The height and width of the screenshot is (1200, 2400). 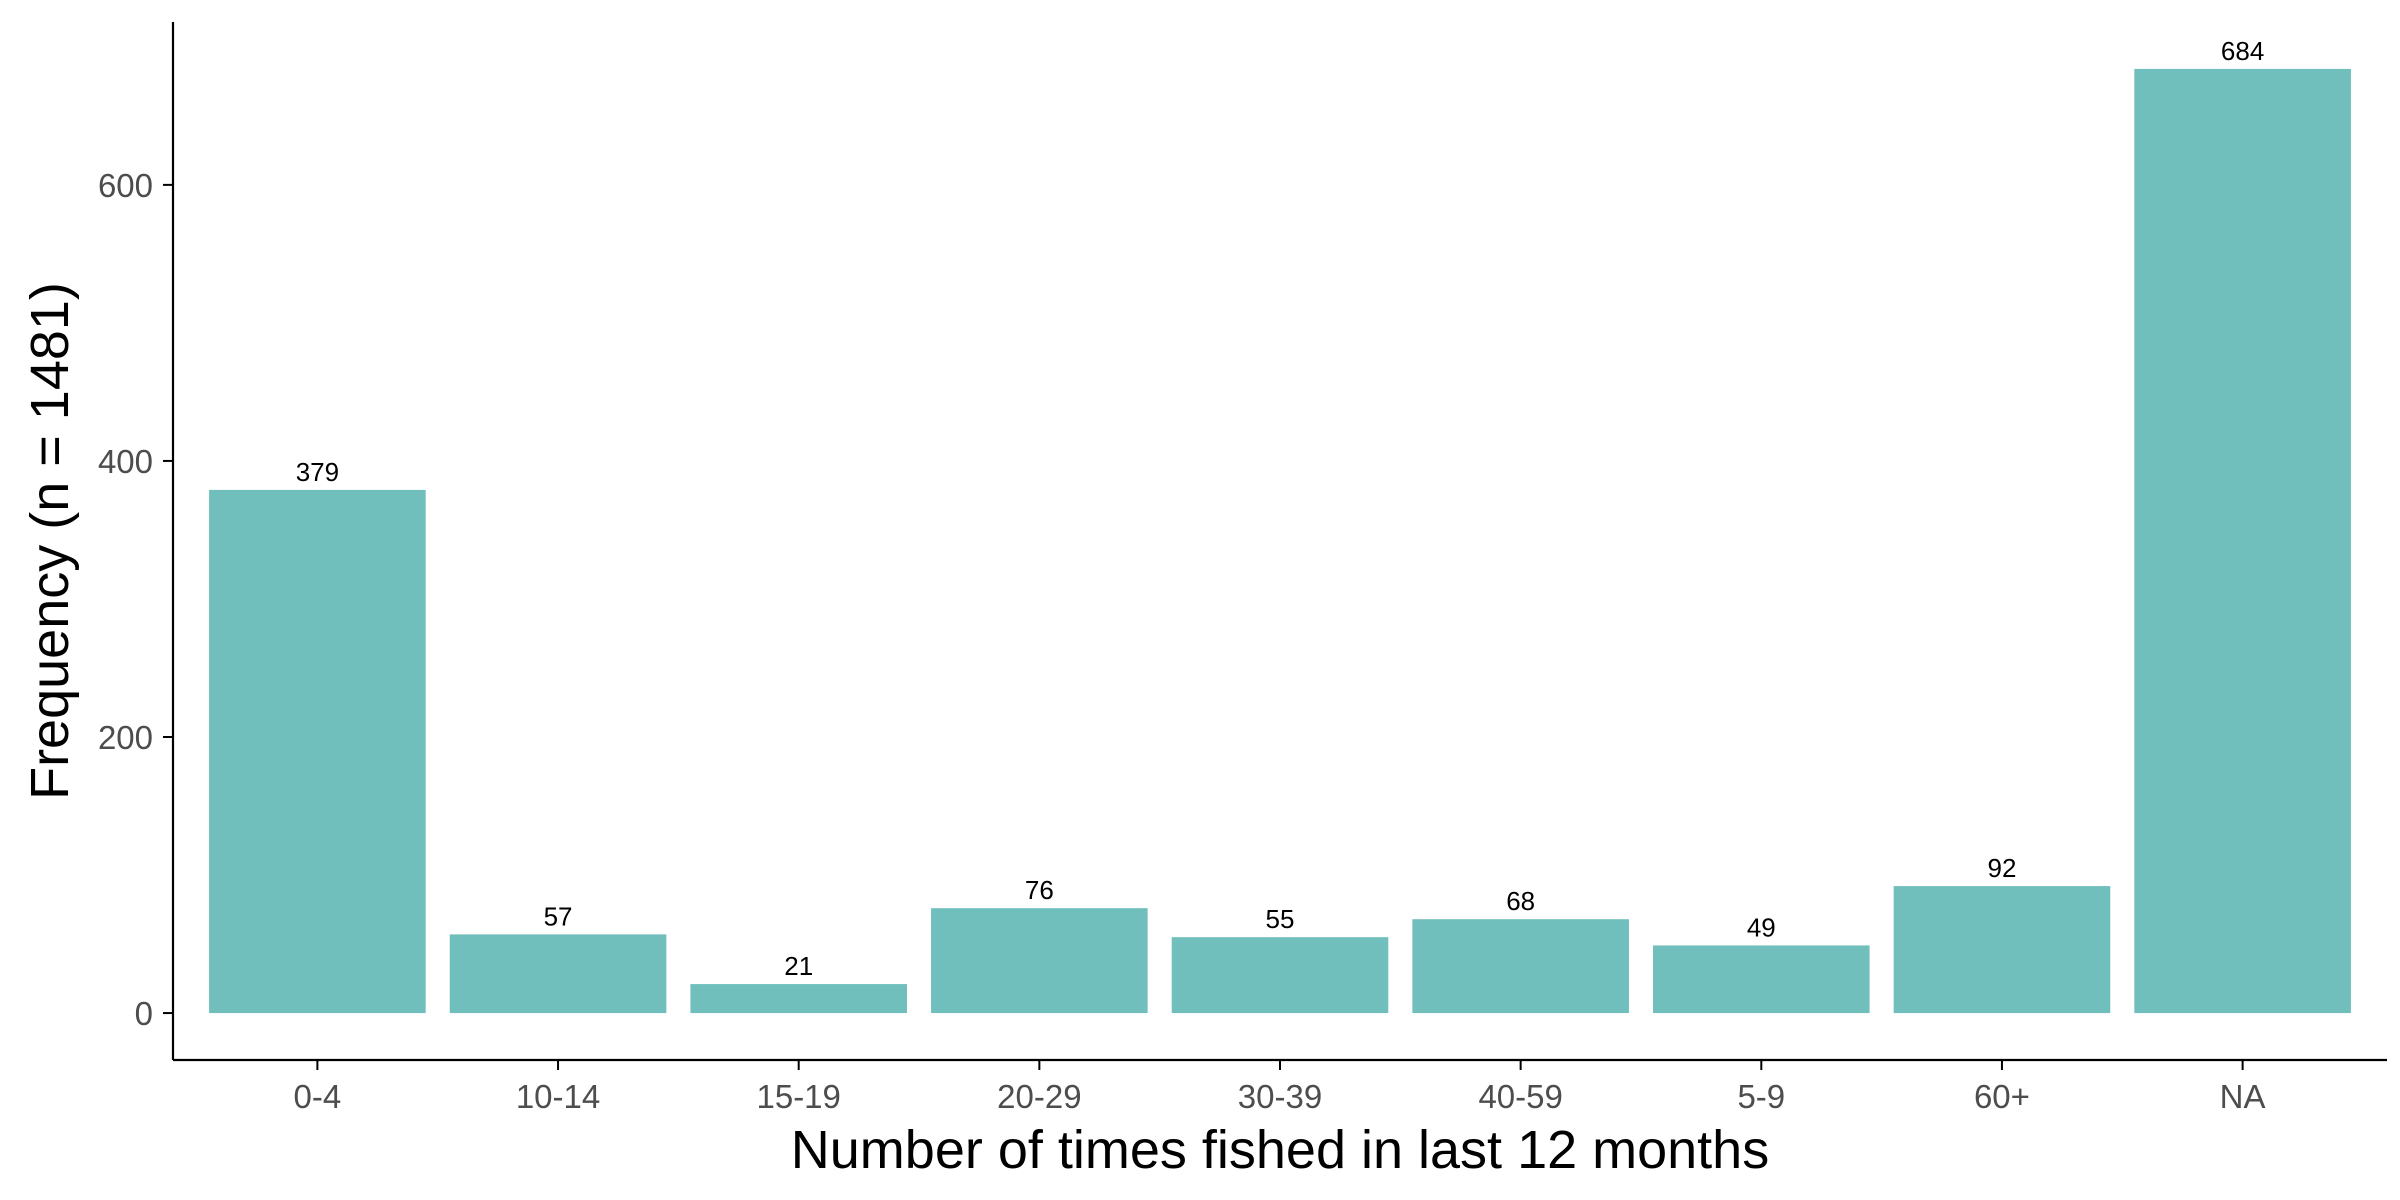 What do you see at coordinates (1520, 1096) in the screenshot?
I see `x-tick-label-40-59: 40-59` at bounding box center [1520, 1096].